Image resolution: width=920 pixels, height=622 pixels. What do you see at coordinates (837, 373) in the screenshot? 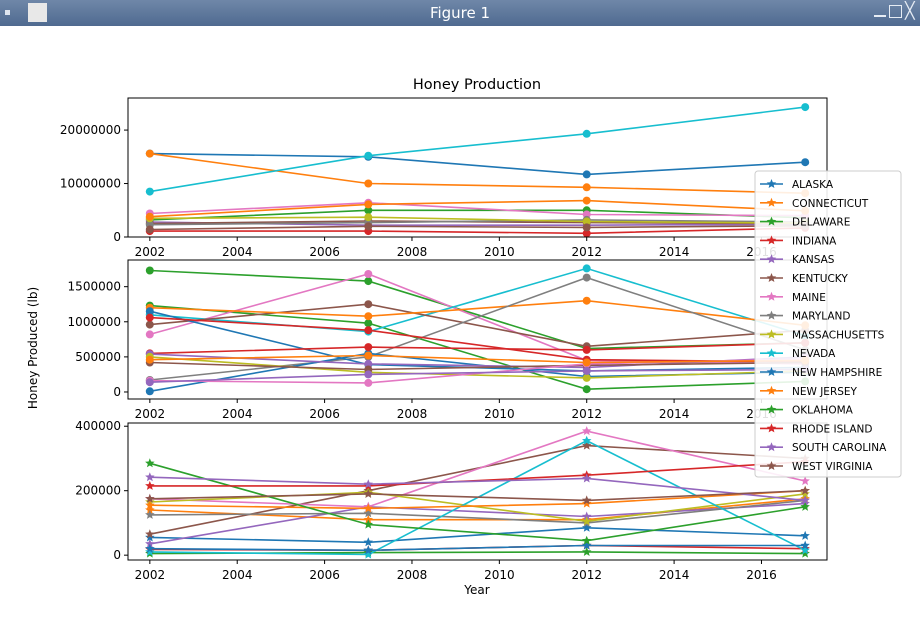
I see `legend-label: NEW HAMPSHIRE` at bounding box center [837, 373].